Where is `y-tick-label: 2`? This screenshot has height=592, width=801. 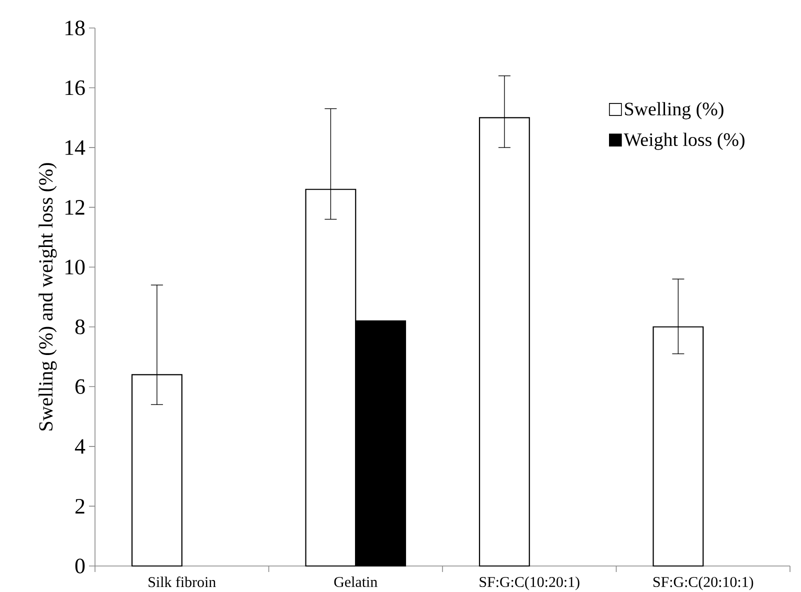 y-tick-label: 2 is located at coordinates (79, 506).